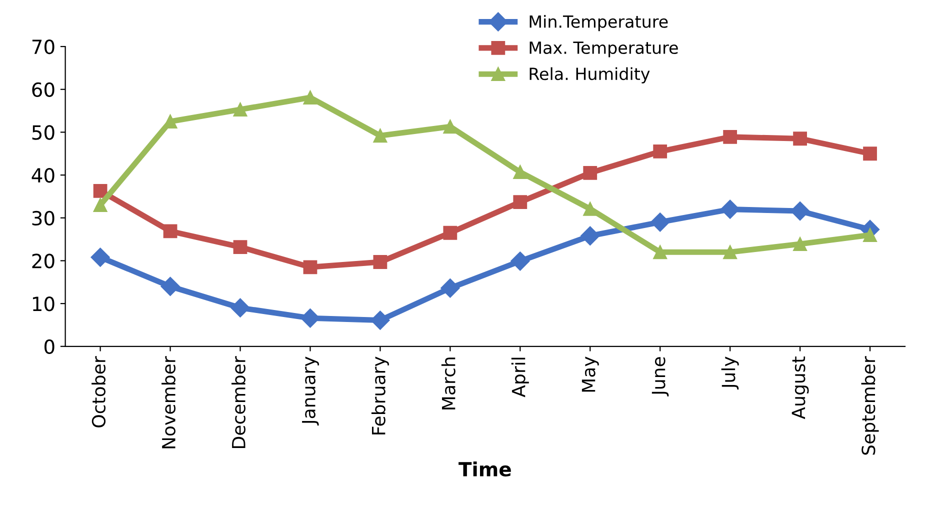 This screenshot has height=517, width=933. Describe the element at coordinates (484, 469) in the screenshot. I see `x-axis-title: Time` at that location.